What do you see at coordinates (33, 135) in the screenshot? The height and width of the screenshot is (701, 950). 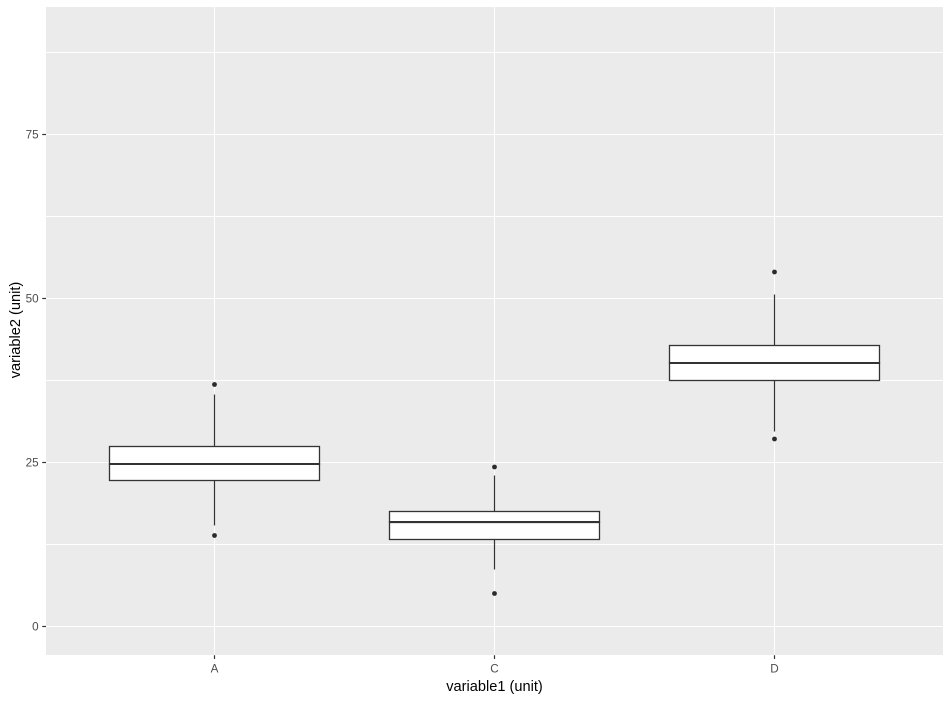 I see `svg-text: 75` at bounding box center [33, 135].